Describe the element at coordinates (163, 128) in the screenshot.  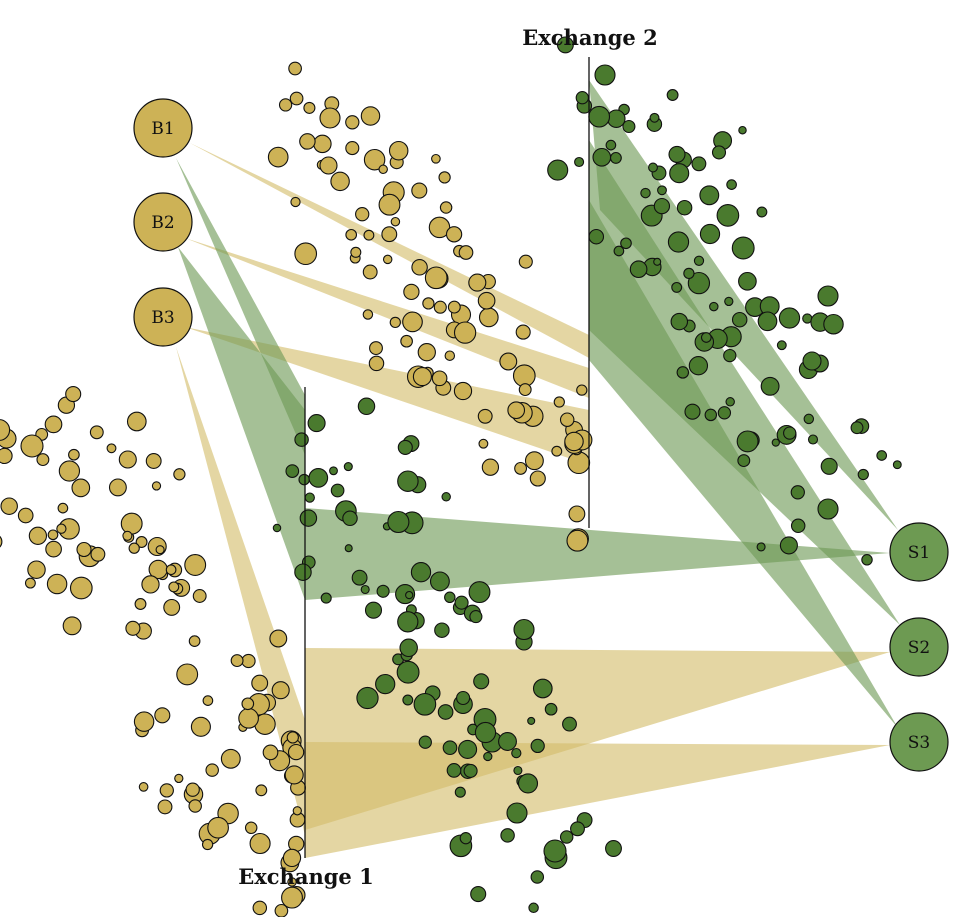
I see `buyer-node-b1: B1` at that location.